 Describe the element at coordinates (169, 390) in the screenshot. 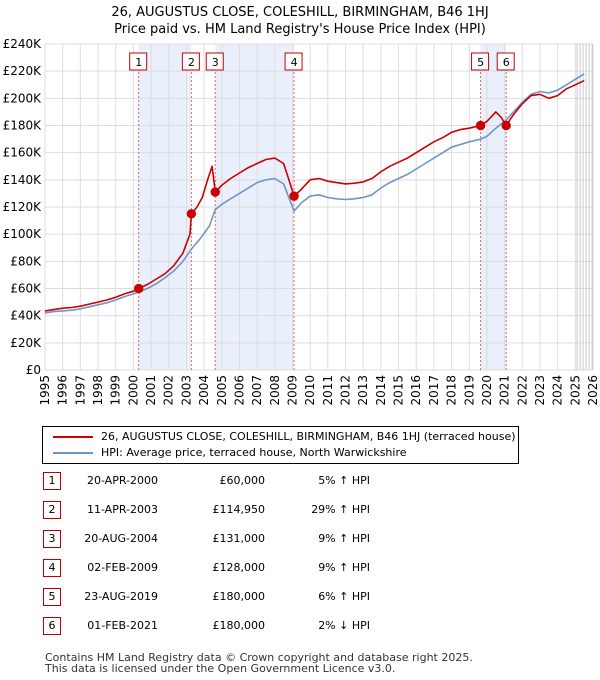

I see `x-tick-label: 2002` at that location.